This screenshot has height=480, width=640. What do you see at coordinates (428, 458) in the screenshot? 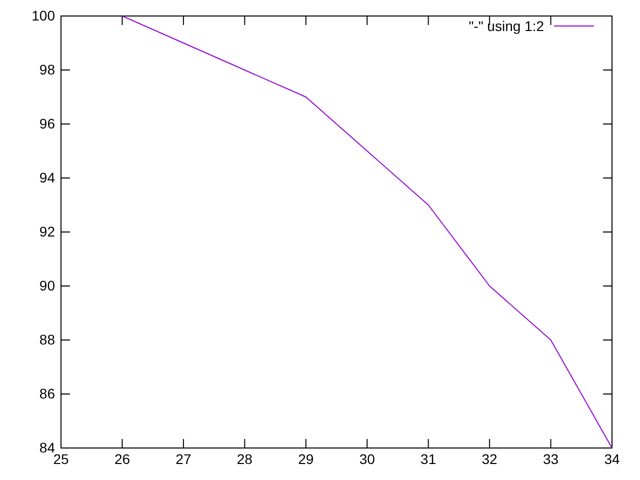
I see `x-tick-label: 31` at bounding box center [428, 458].